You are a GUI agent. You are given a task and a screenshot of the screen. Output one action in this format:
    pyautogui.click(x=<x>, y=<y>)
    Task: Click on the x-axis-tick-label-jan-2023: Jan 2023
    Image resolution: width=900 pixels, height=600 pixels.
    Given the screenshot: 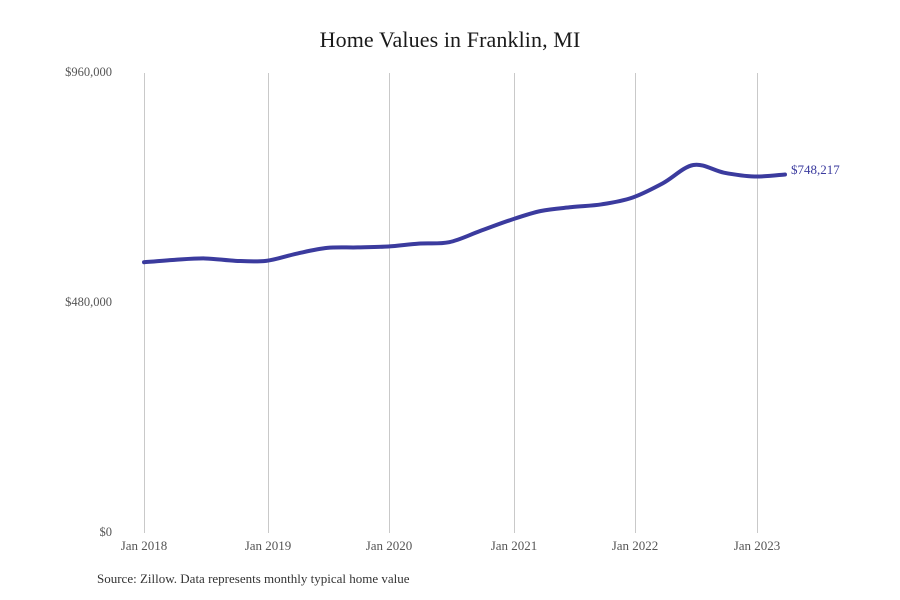 What is the action you would take?
    pyautogui.click(x=757, y=545)
    